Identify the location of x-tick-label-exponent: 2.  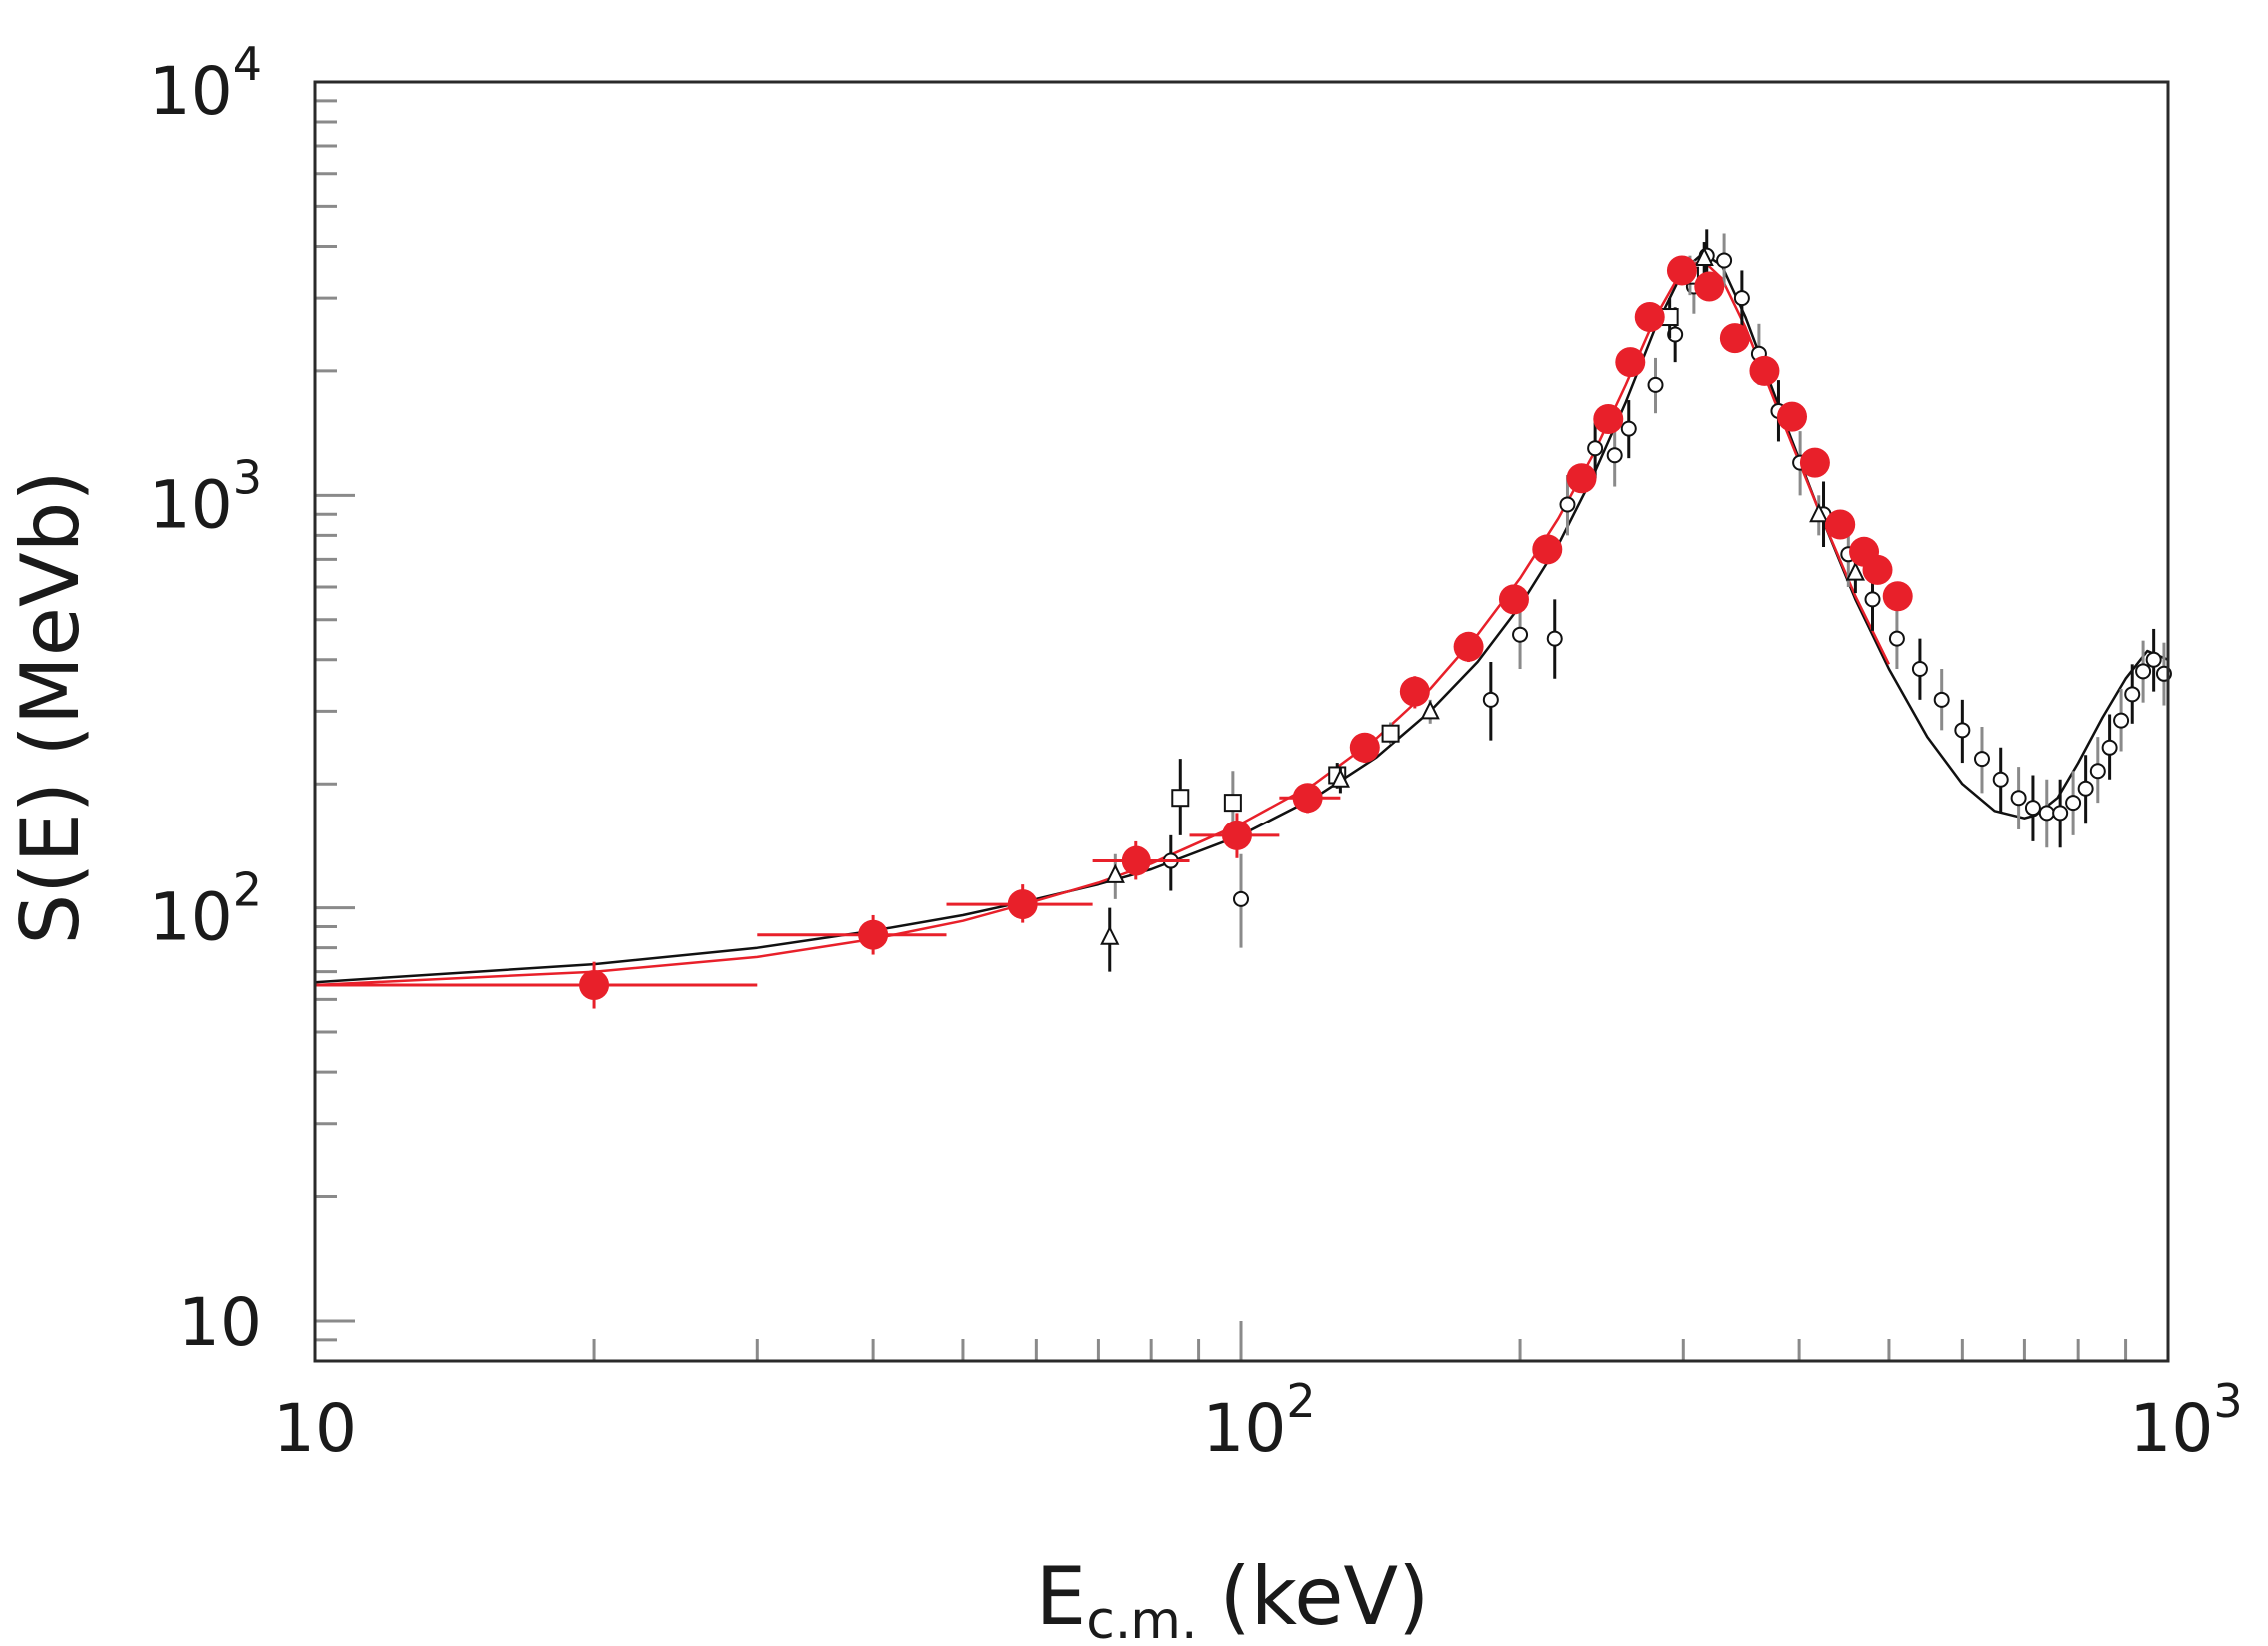
(1300, 1401).